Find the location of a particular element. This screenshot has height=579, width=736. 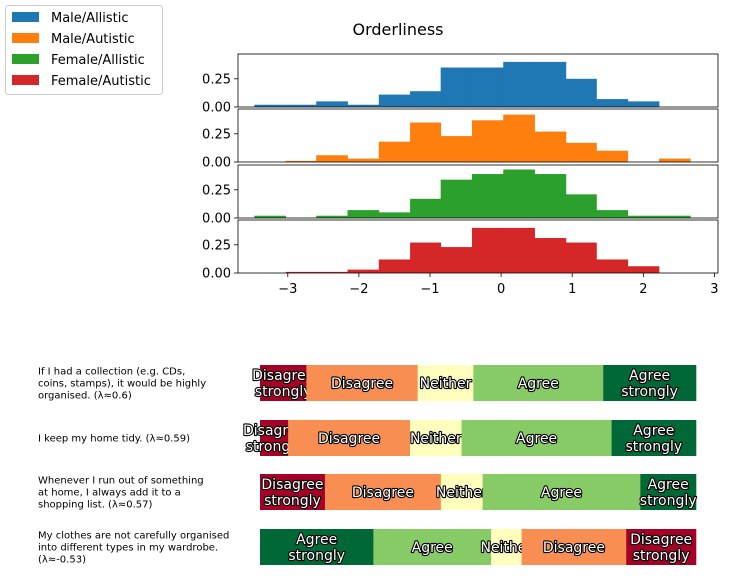

question-text: into different types in my wardrobe. is located at coordinates (128, 548).